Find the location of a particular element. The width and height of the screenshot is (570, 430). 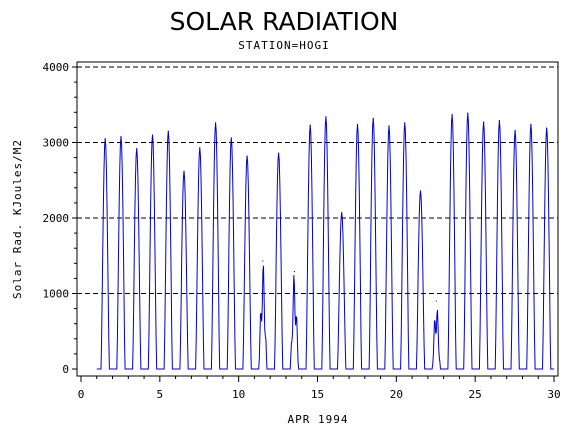

x-axis-label: APR 1994 is located at coordinates (318, 419).